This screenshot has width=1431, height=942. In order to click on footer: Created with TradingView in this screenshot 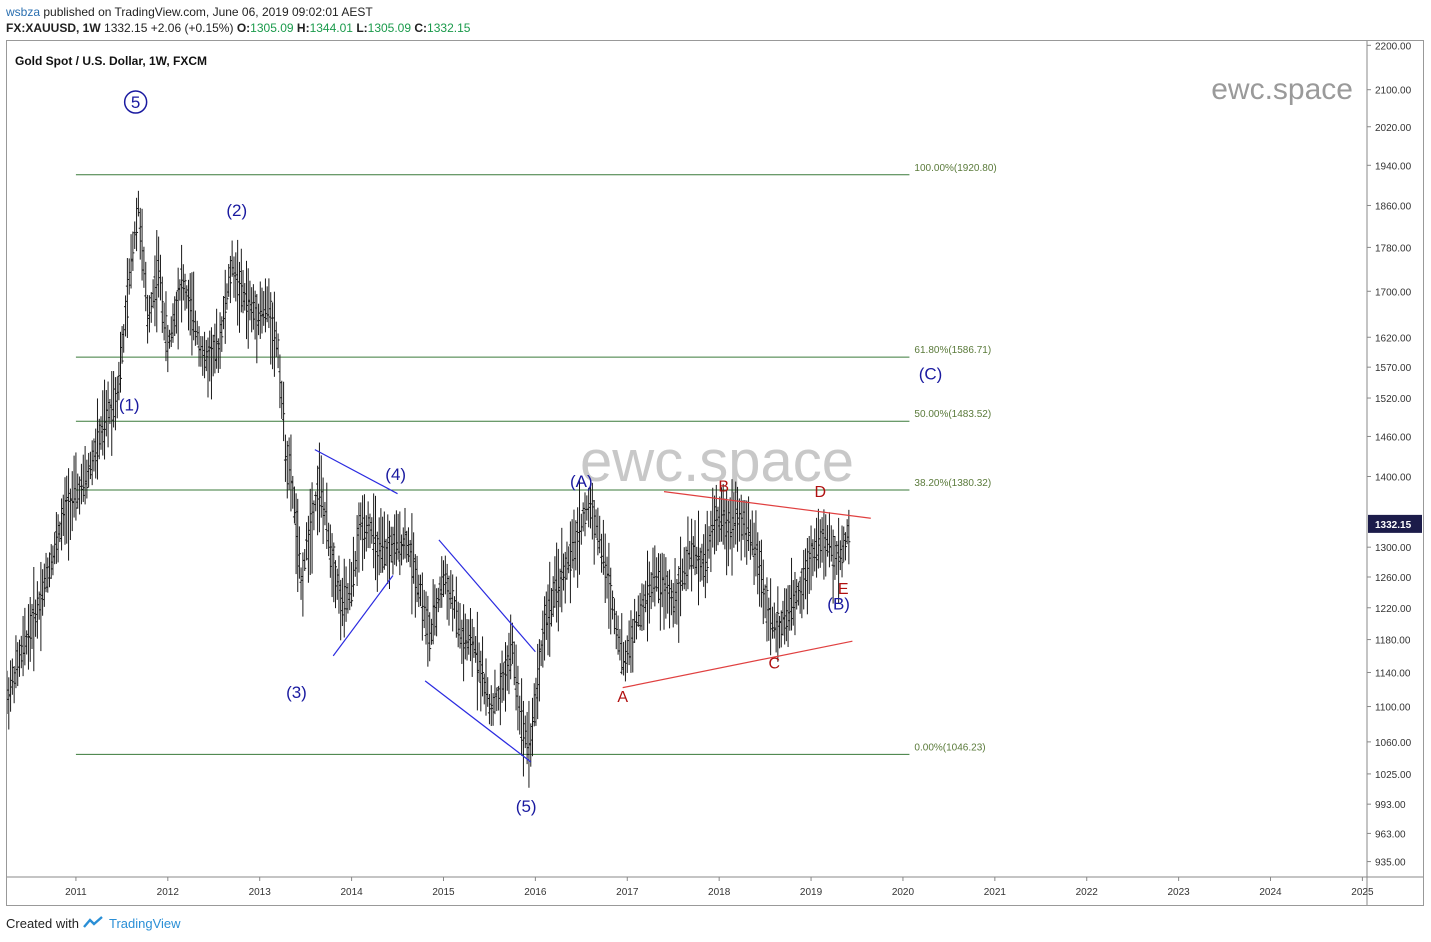, I will do `click(93, 923)`.